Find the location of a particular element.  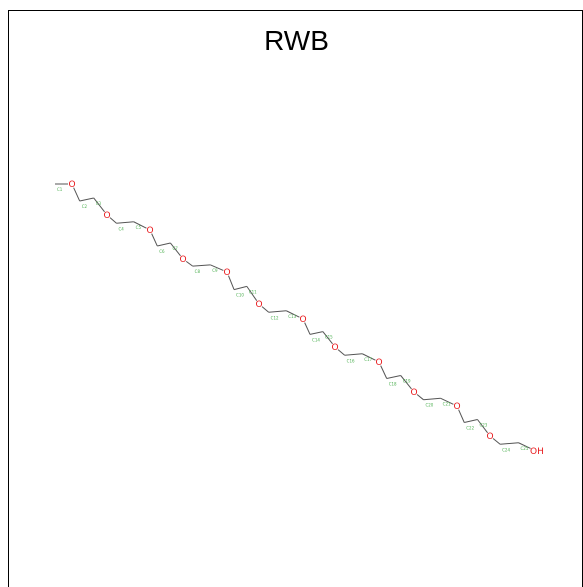

carbon-label: C4 is located at coordinates (121, 228).